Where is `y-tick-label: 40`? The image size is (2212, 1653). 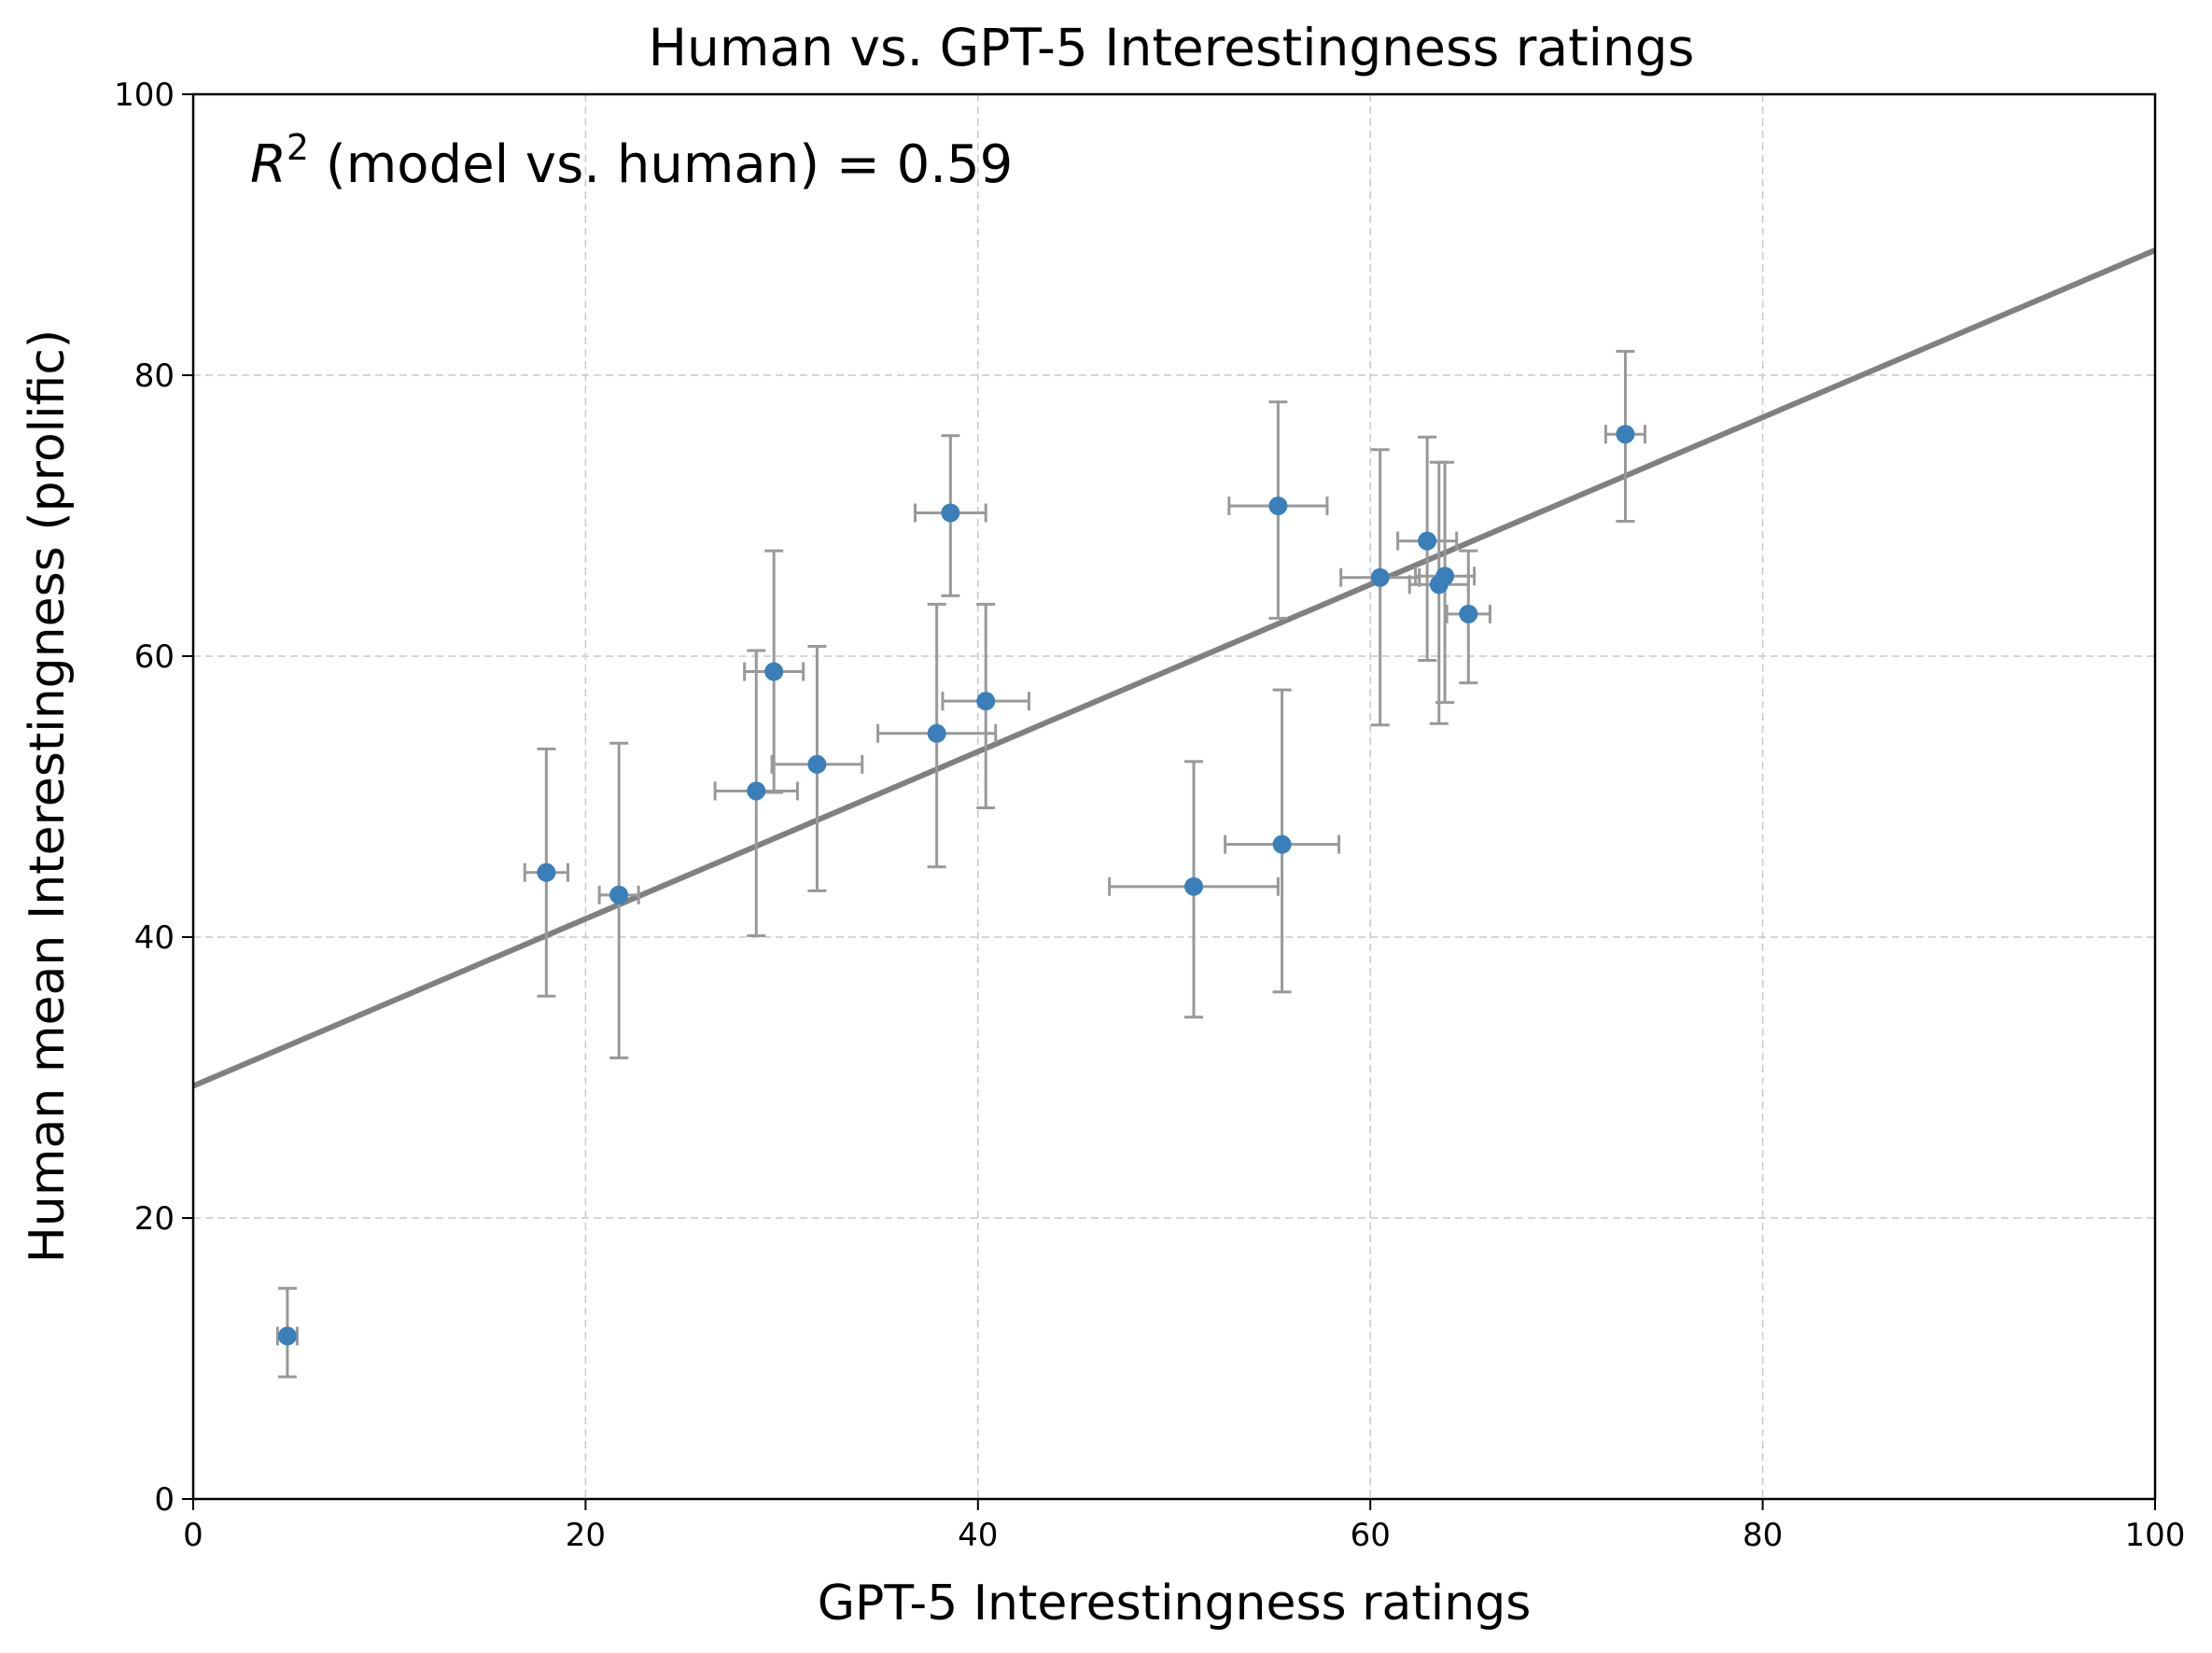
y-tick-label: 40 is located at coordinates (154, 938).